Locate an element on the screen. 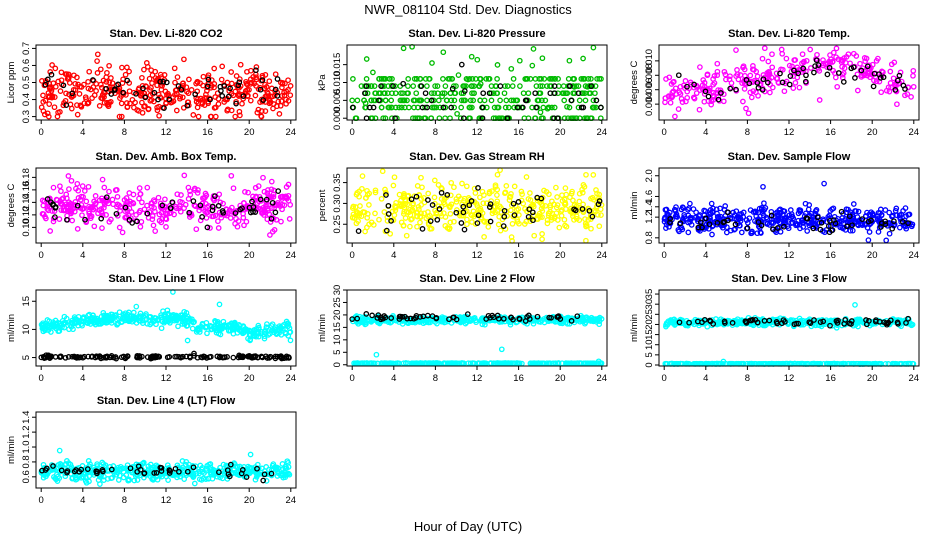 This screenshot has height=540, width=936. x-tick-label: 12 is located at coordinates (166, 255).